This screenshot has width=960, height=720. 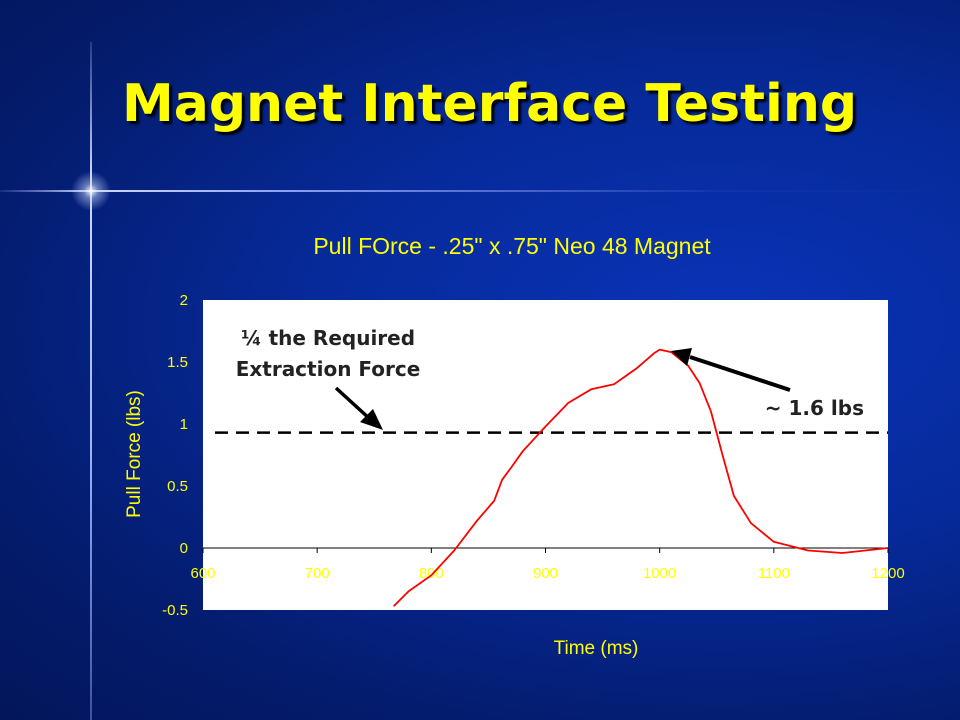 I want to click on y-tick-label: 0.5, so click(x=177, y=486).